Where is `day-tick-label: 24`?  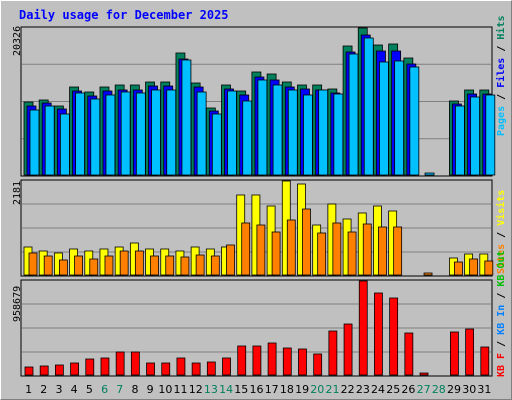
day-tick-label: 24 is located at coordinates (378, 389).